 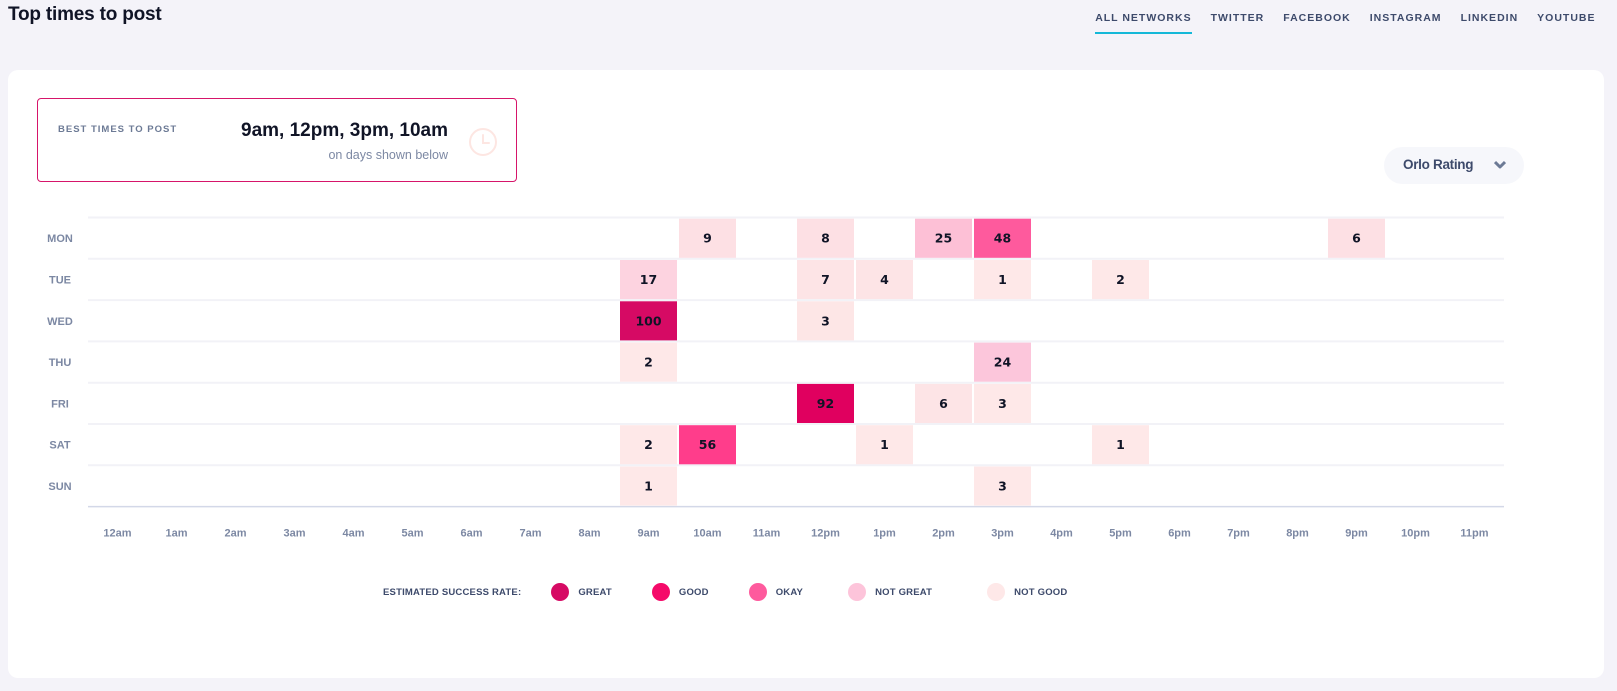 I want to click on x-tick-label: 4am, so click(x=353, y=534).